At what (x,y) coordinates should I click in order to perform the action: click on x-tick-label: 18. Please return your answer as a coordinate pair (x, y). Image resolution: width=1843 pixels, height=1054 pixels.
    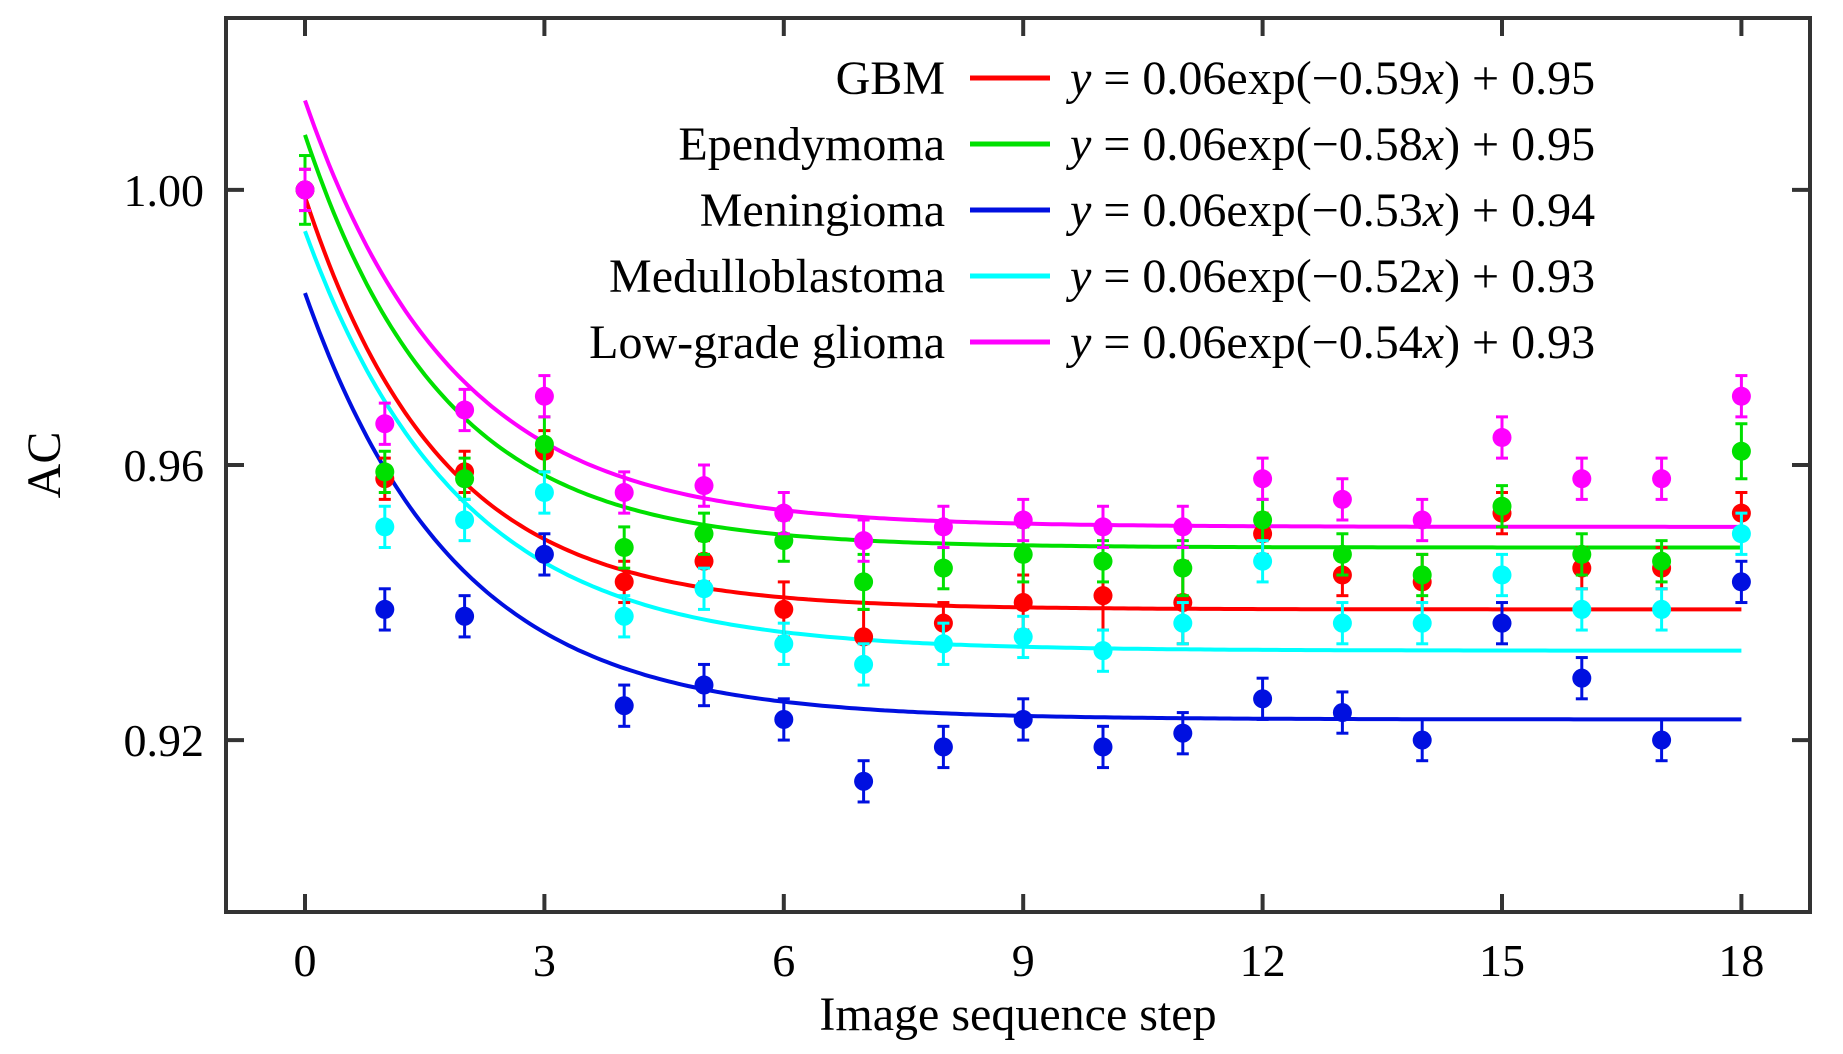
    Looking at the image, I should click on (1741, 960).